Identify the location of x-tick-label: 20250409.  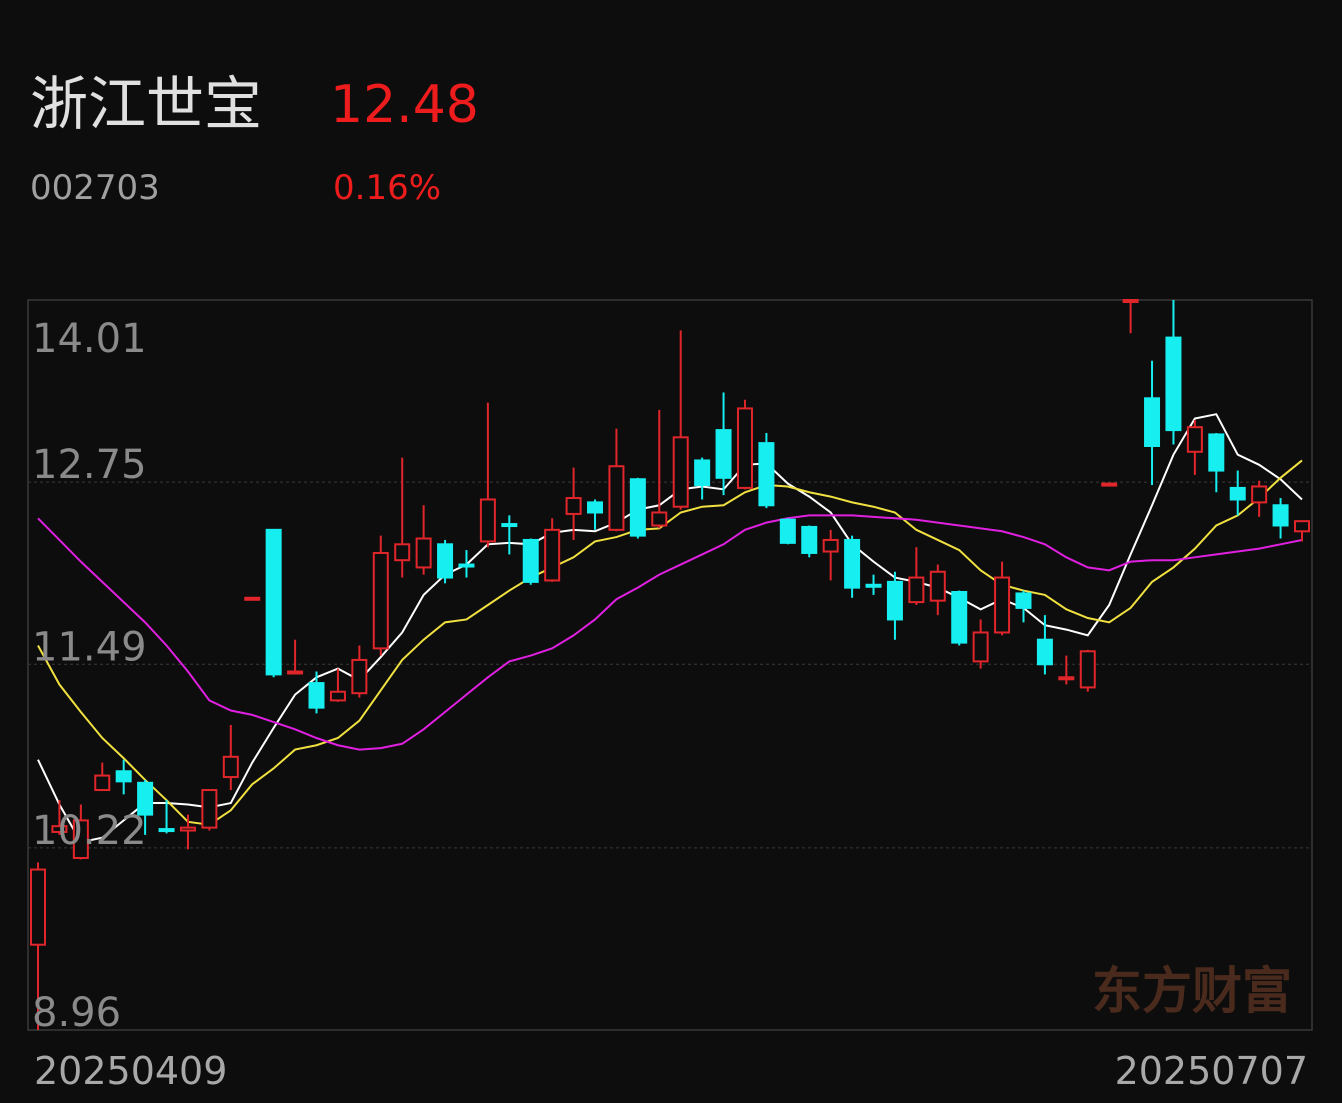
(130, 1071).